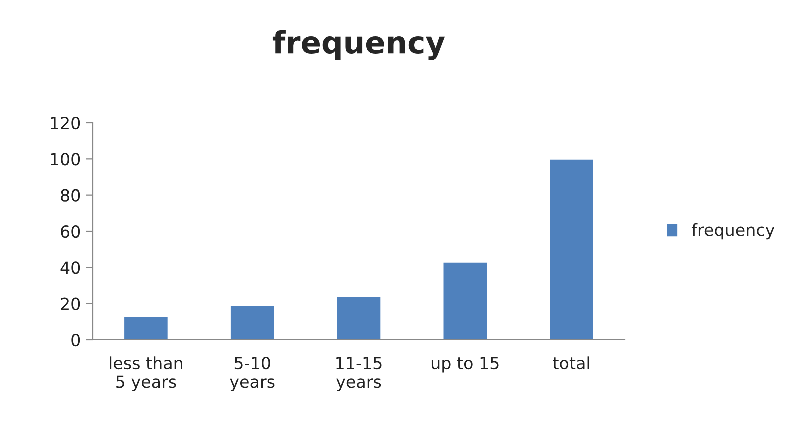 This screenshot has height=434, width=810. I want to click on legend-label: frequency, so click(733, 231).